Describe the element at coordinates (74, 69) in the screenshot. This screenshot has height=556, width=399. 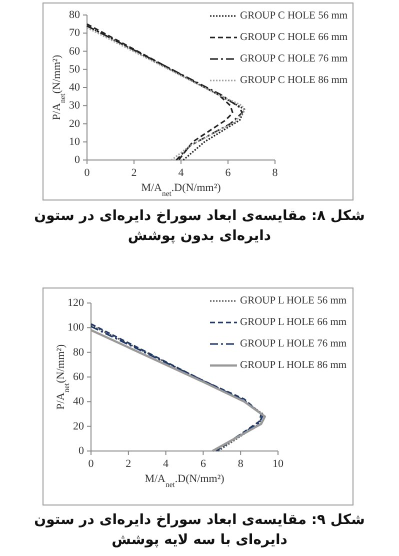
I see `y-tick-label: 50` at that location.